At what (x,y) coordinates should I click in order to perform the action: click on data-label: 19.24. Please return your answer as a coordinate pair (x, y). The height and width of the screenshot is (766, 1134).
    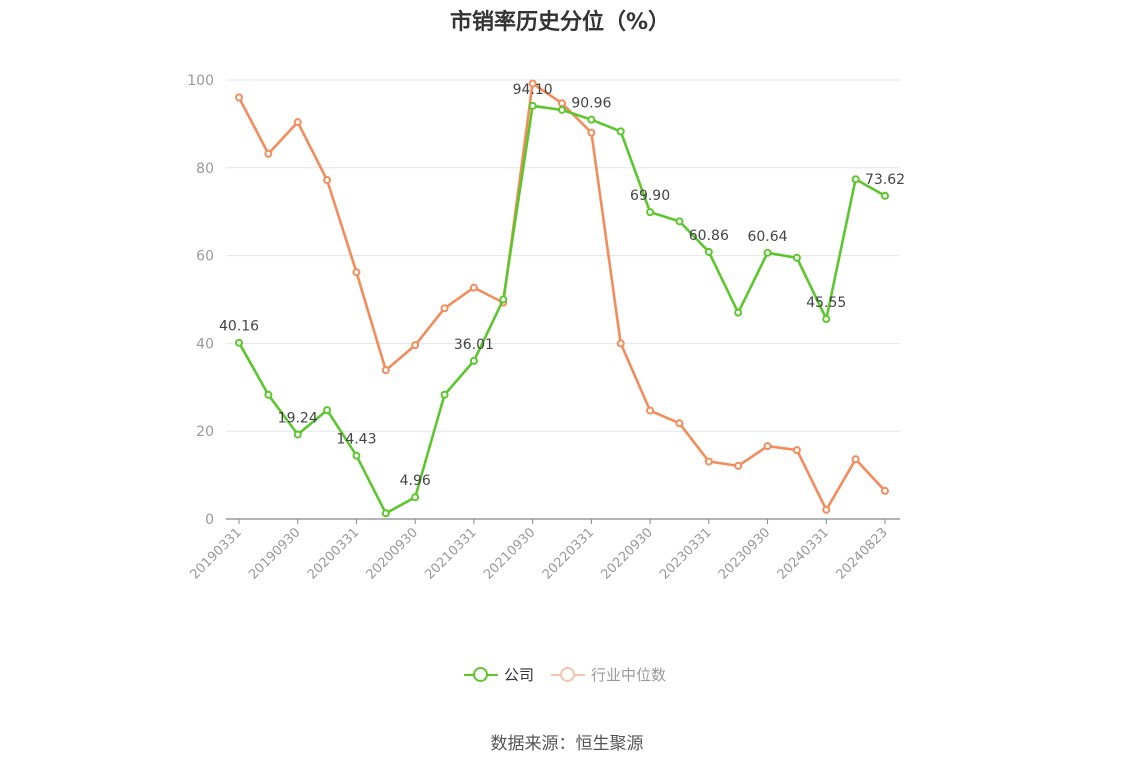
    Looking at the image, I should click on (298, 419).